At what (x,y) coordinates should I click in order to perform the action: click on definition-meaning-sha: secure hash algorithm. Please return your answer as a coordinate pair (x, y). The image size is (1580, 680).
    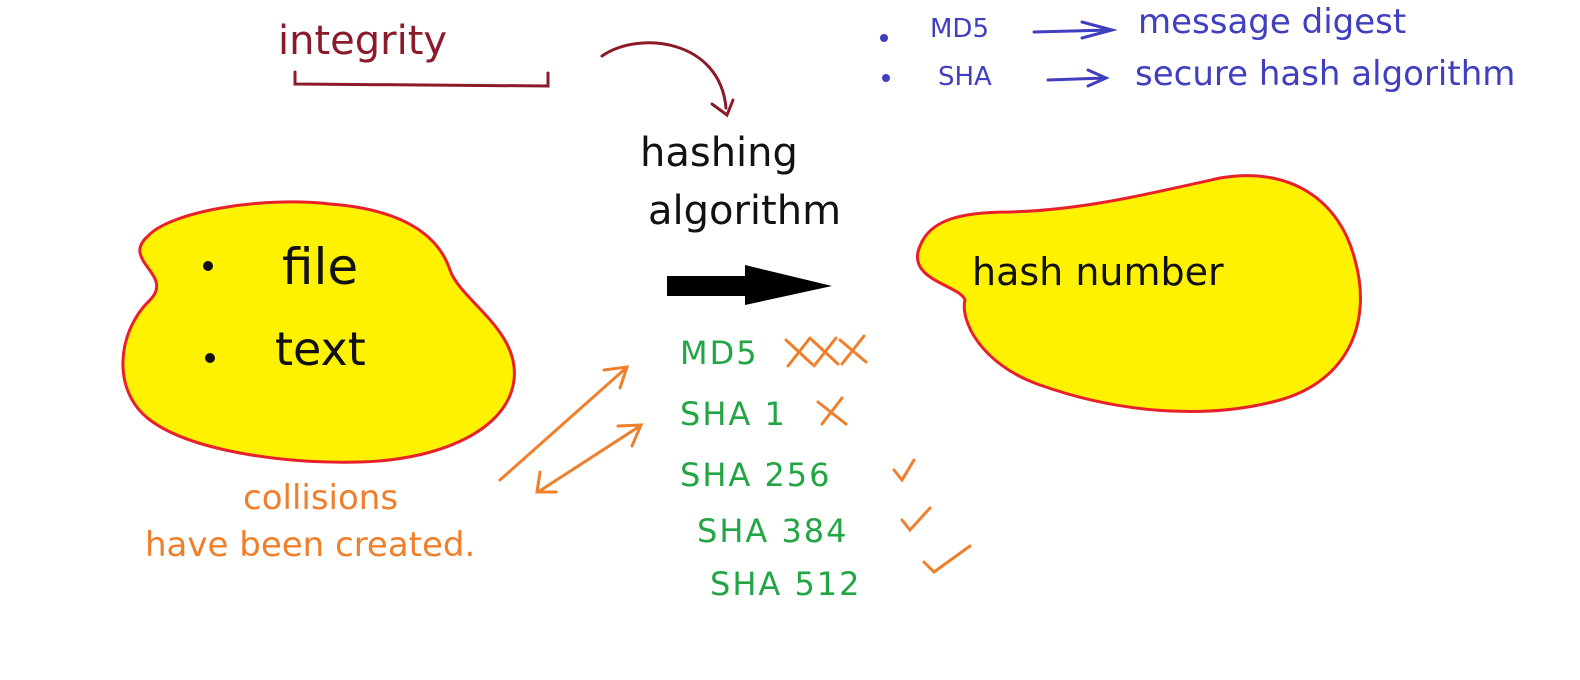
    Looking at the image, I should click on (1325, 74).